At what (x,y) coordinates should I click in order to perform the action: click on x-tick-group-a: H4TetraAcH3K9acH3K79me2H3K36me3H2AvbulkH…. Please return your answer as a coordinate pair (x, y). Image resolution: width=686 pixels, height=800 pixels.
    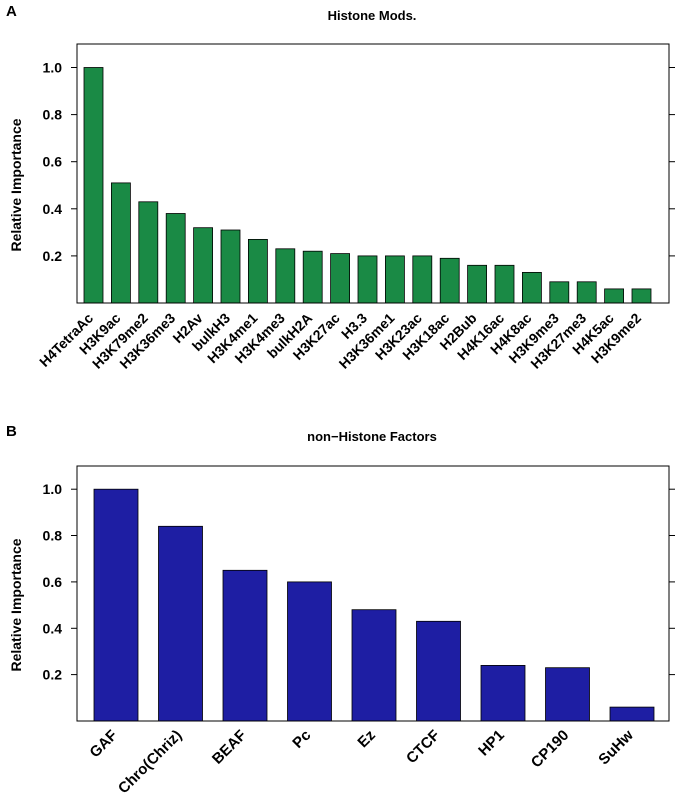
    Looking at the image, I should click on (340, 341).